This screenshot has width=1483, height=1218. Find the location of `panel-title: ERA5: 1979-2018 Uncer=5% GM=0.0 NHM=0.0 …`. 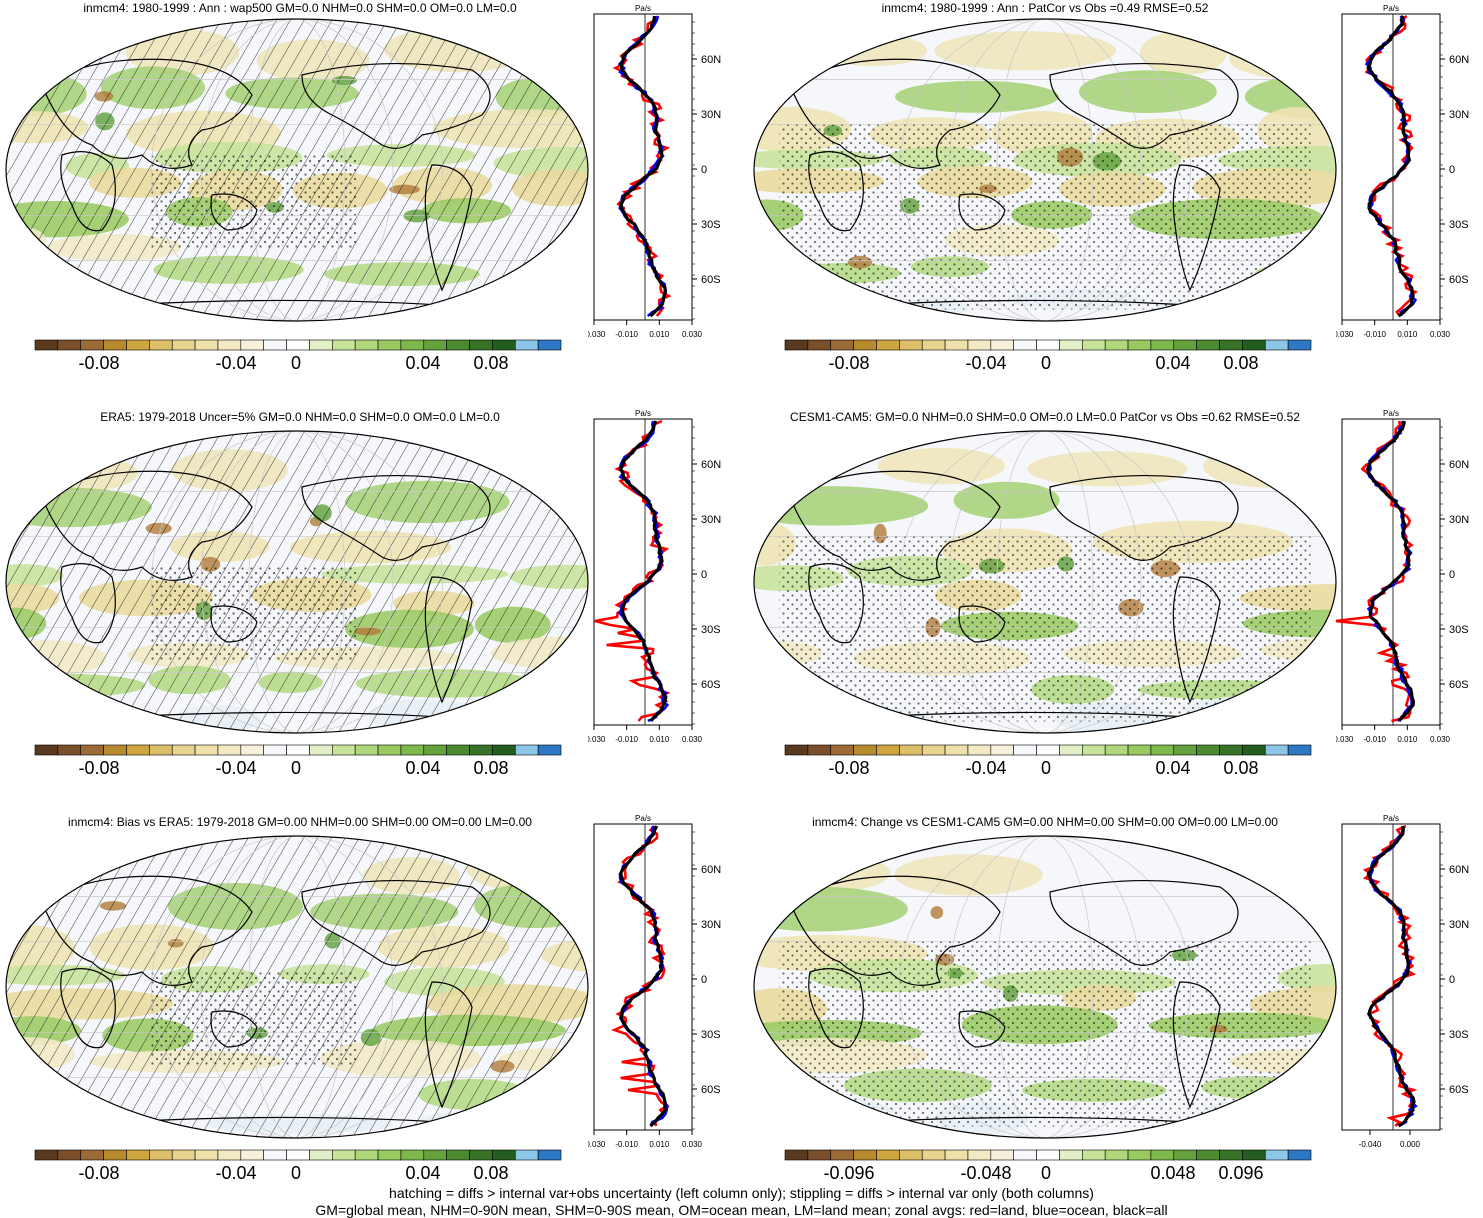

panel-title: ERA5: 1979-2018 Uncer=5% GM=0.0 NHM=0.0 … is located at coordinates (300, 417).